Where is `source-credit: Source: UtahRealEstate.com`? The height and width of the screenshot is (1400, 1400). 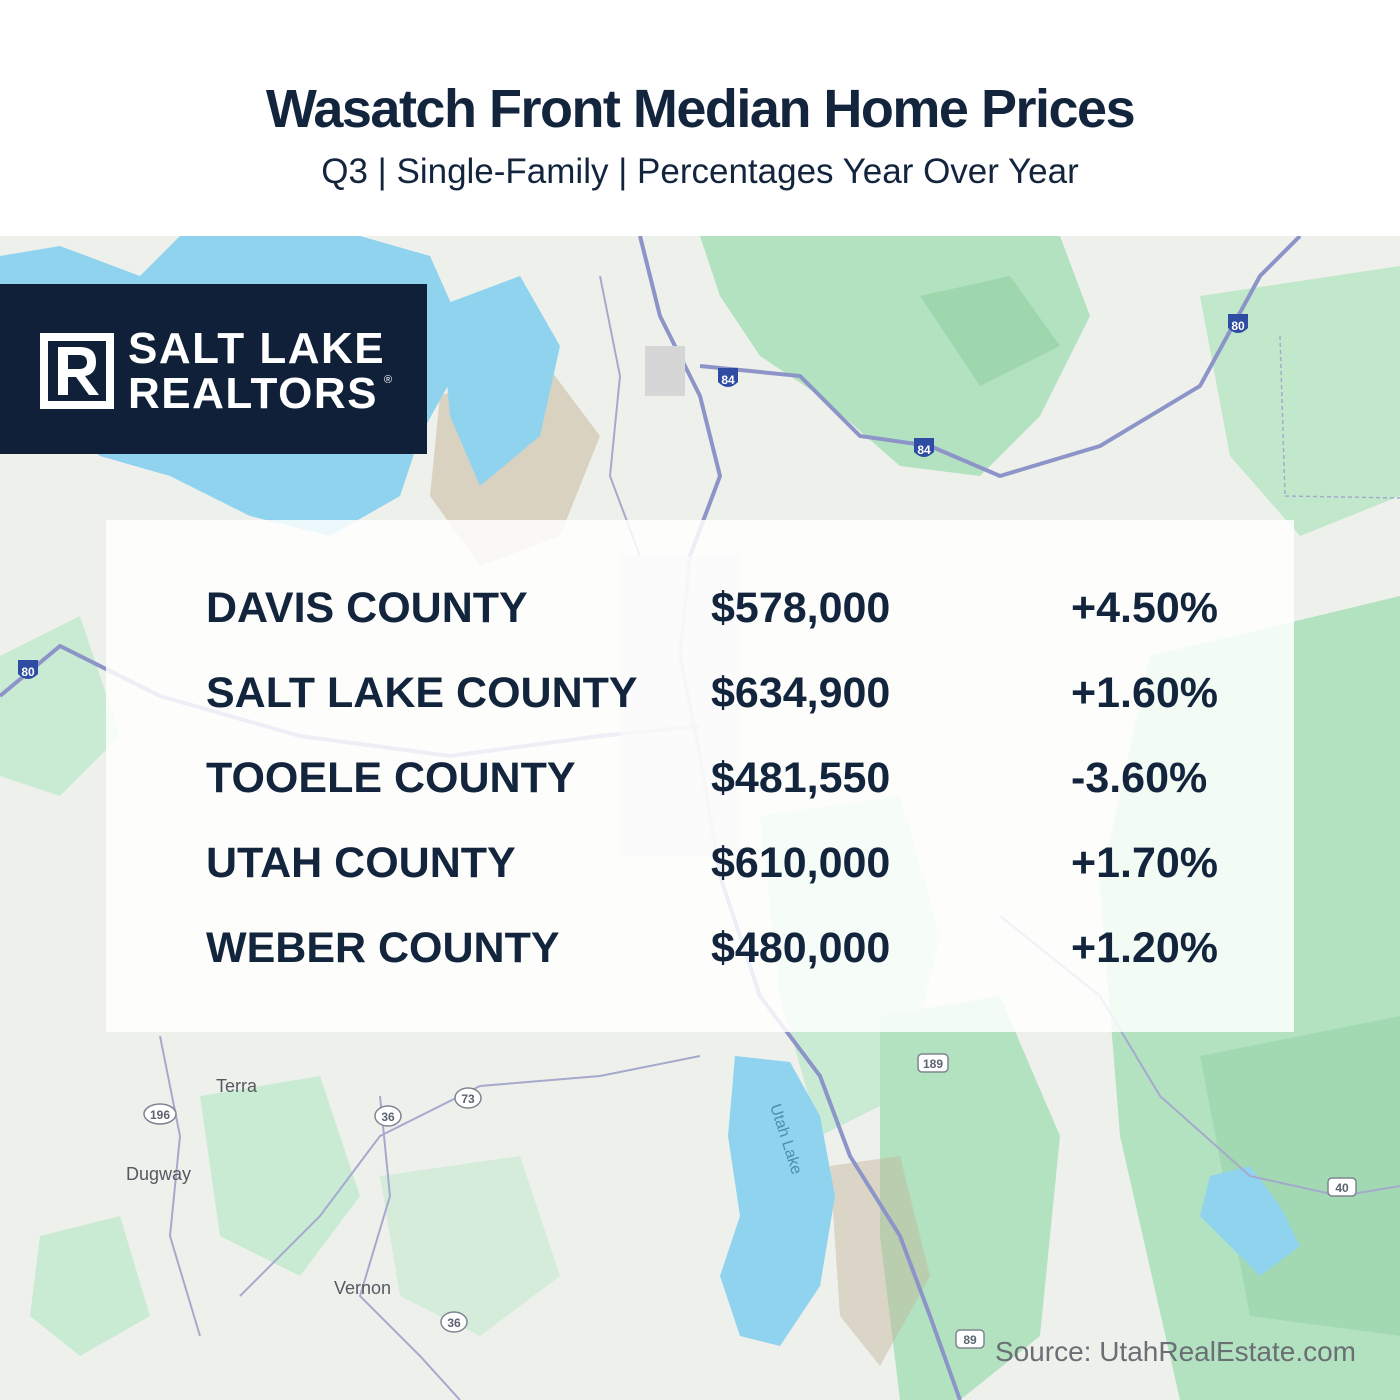
source-credit: Source: UtahRealEstate.com is located at coordinates (1175, 1351).